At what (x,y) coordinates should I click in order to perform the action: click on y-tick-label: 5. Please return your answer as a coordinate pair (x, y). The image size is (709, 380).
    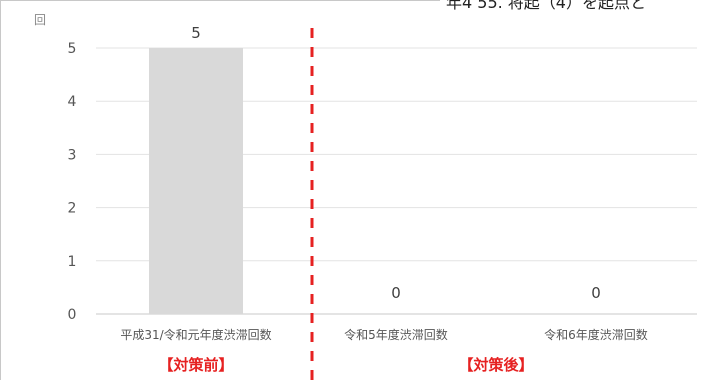
    Looking at the image, I should click on (72, 49).